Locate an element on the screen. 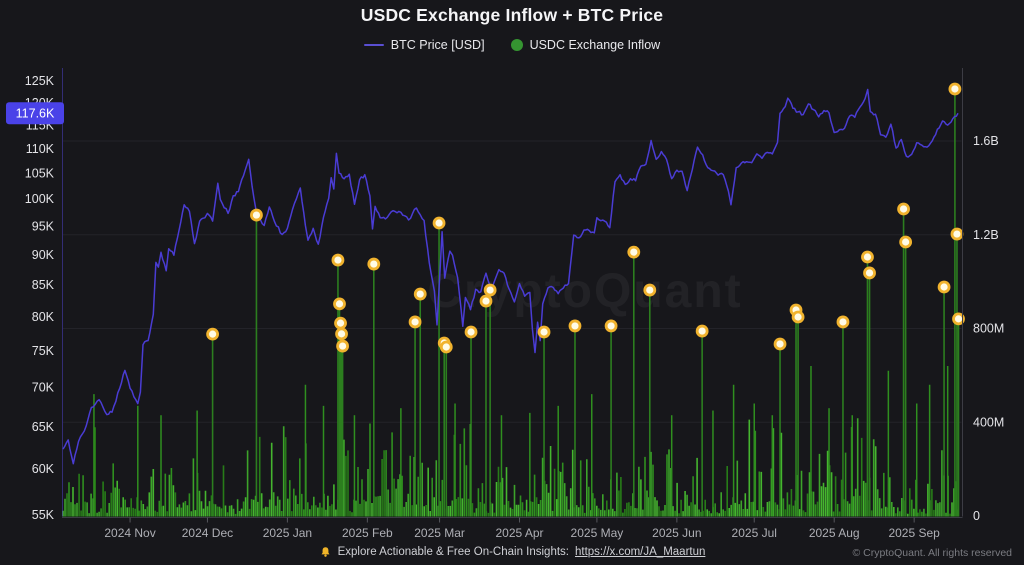 The image size is (1024, 565). chart-legend: BTC Price [USD] USDC Exchange Inflow is located at coordinates (512, 45).